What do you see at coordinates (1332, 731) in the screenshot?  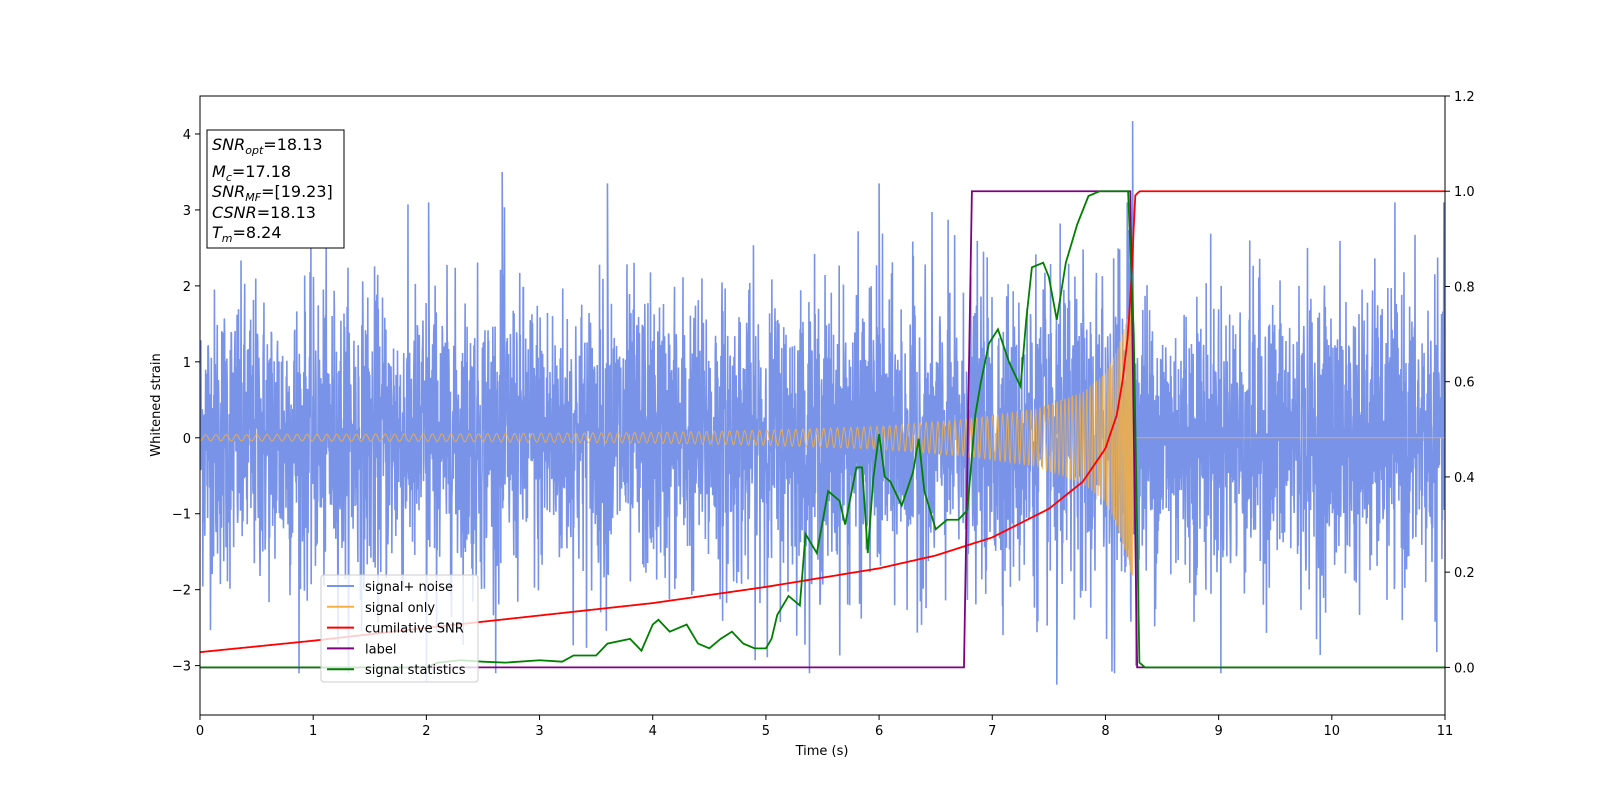 I see `x-tick-label: 10` at bounding box center [1332, 731].